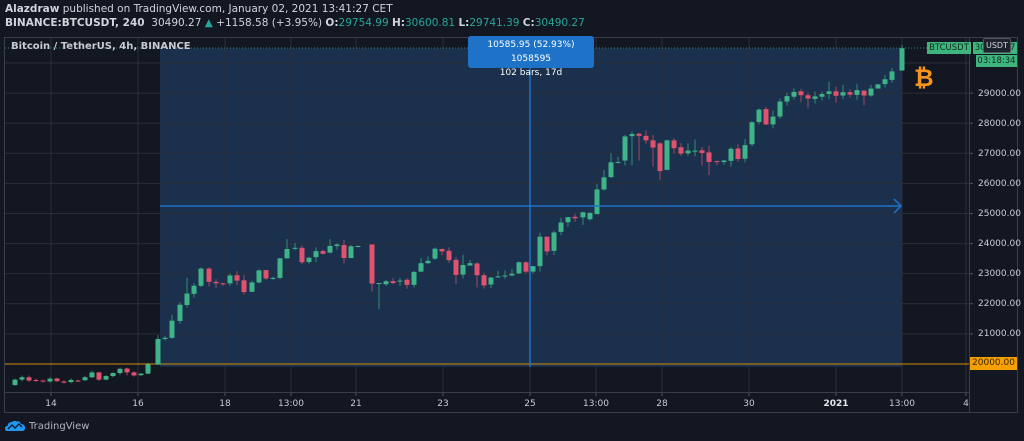 The image size is (1024, 441). Describe the element at coordinates (999, 274) in the screenshot. I see `price-label: 23000.00` at that location.